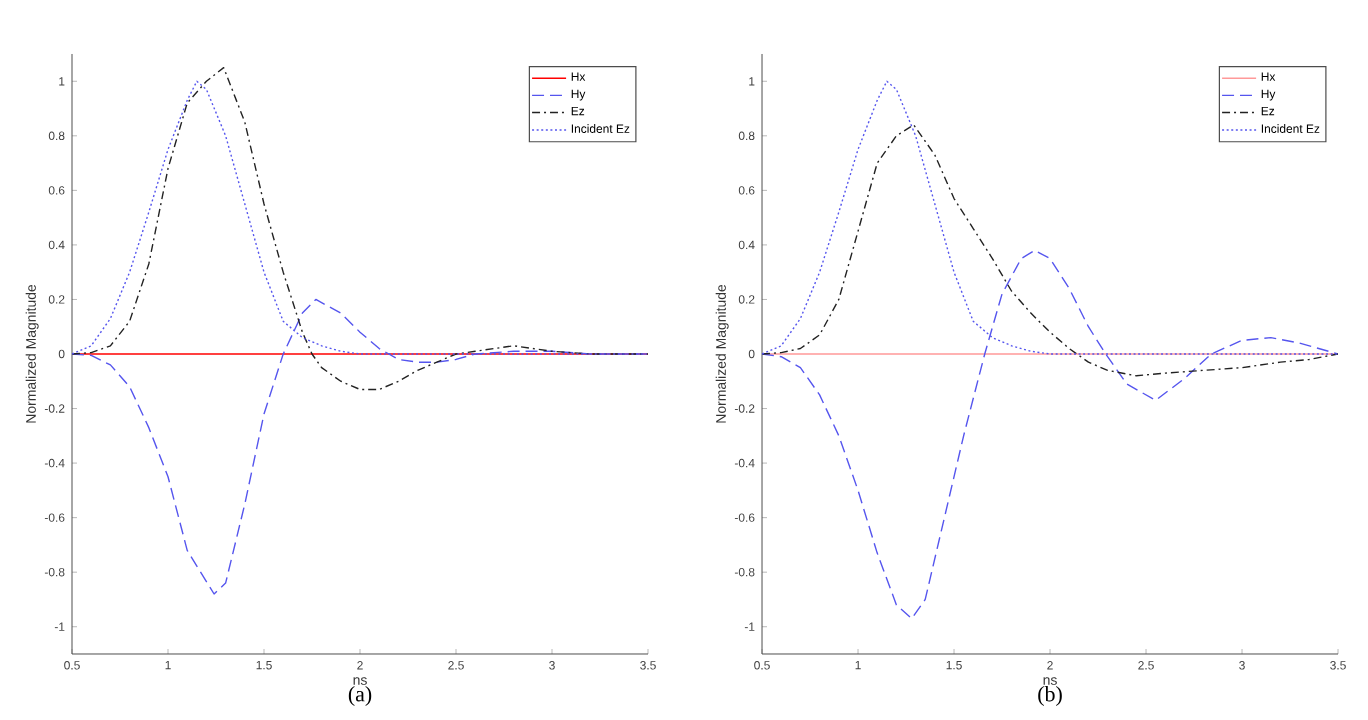 This screenshot has height=720, width=1368. Describe the element at coordinates (360, 696) in the screenshot. I see `text: (a)` at that location.